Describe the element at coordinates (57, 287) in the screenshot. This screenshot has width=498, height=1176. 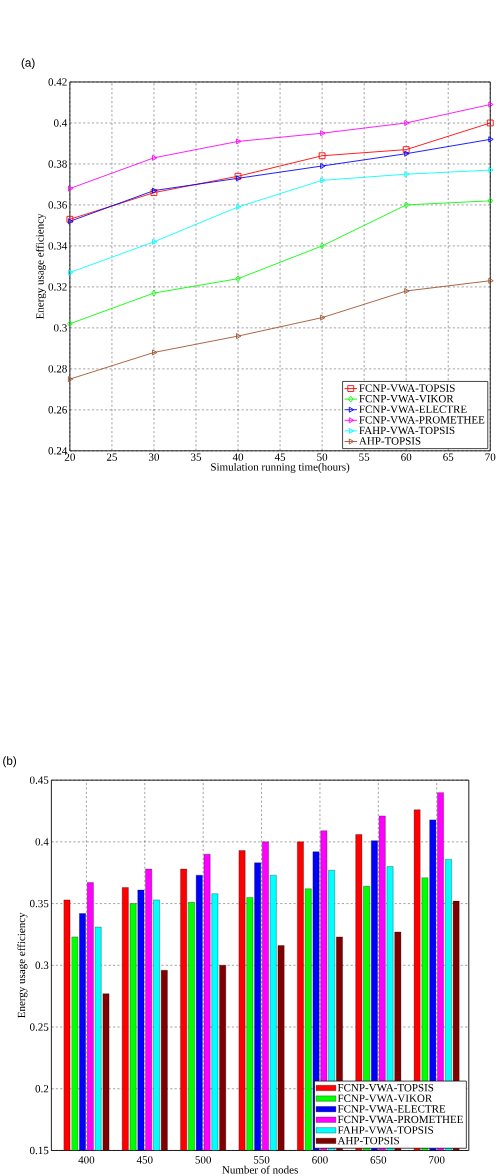
I see `y-tick-label: 0.32` at that location.